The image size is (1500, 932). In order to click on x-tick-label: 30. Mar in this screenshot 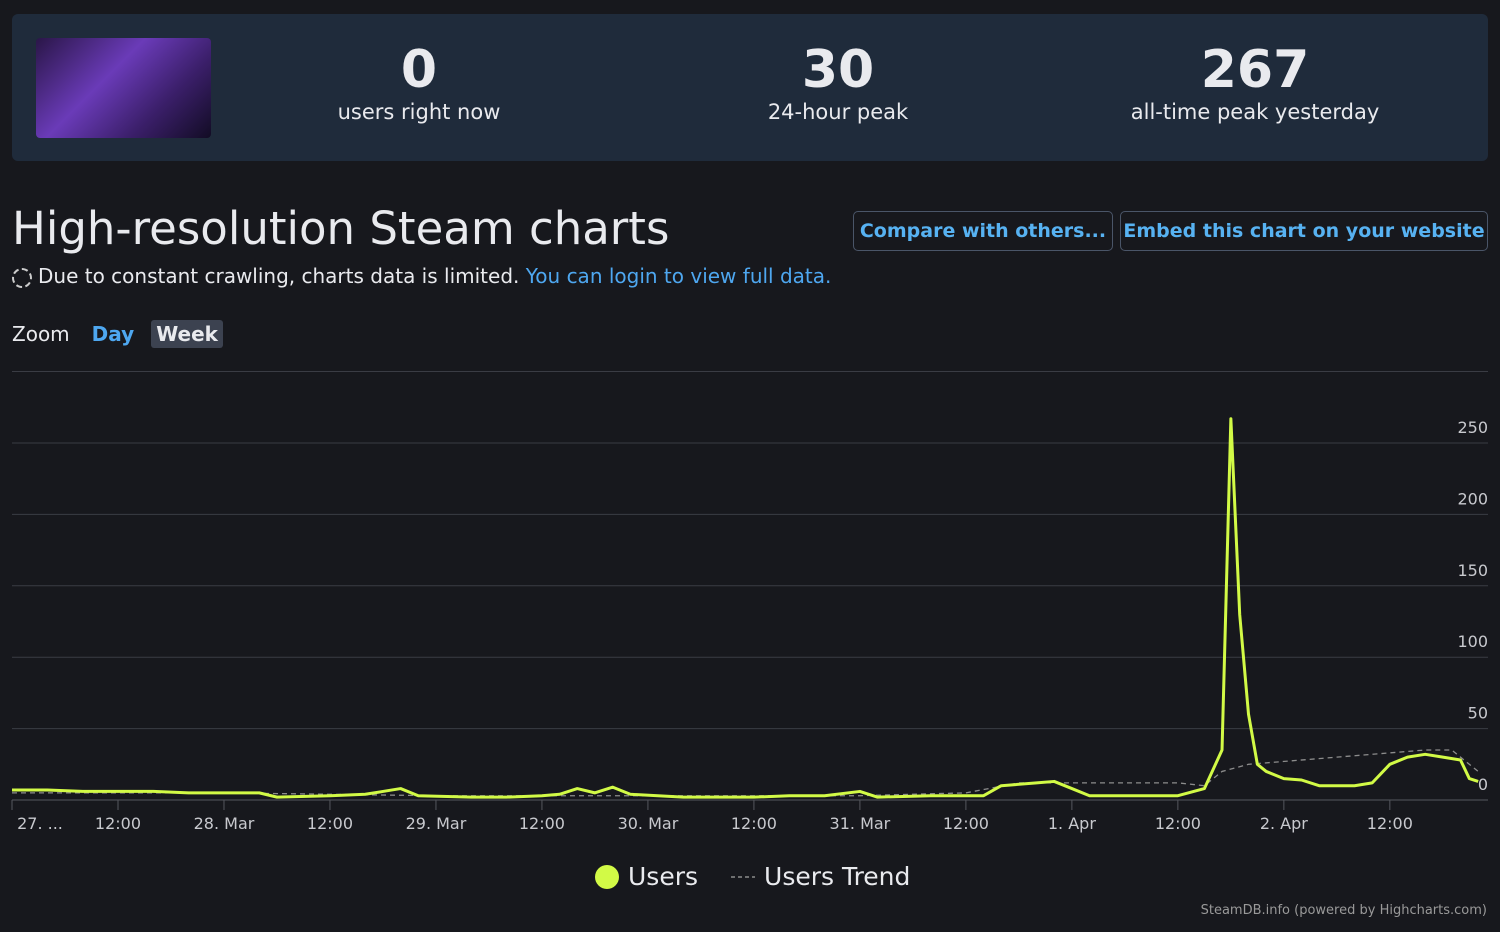, I will do `click(648, 823)`.